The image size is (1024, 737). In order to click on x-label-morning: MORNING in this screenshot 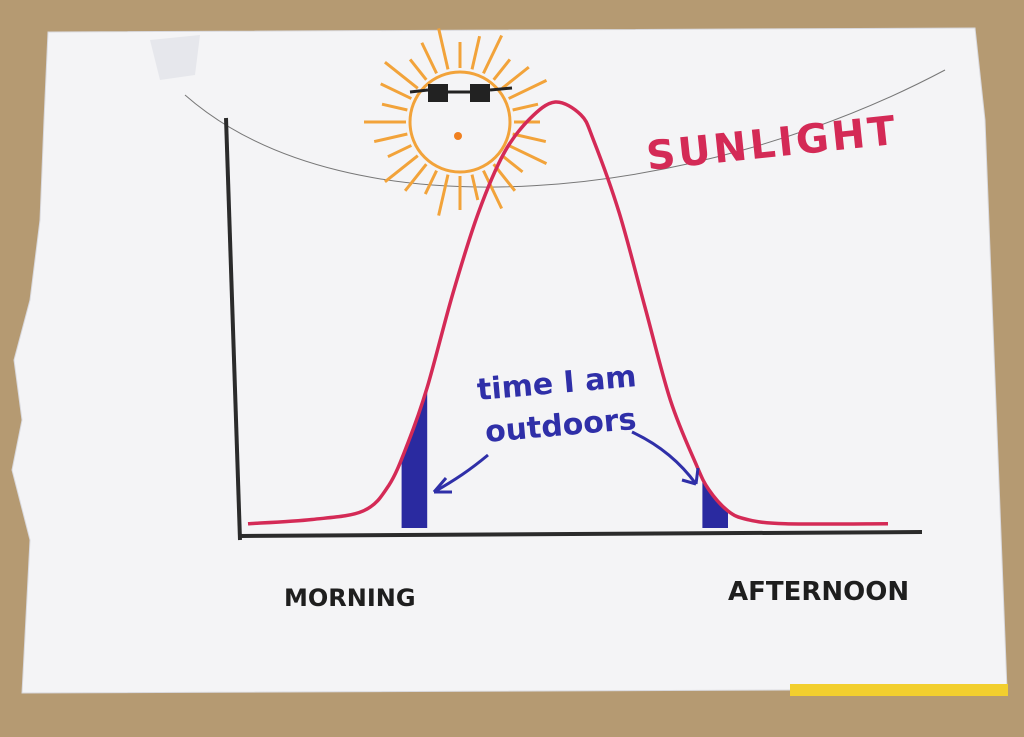, I will do `click(350, 598)`.